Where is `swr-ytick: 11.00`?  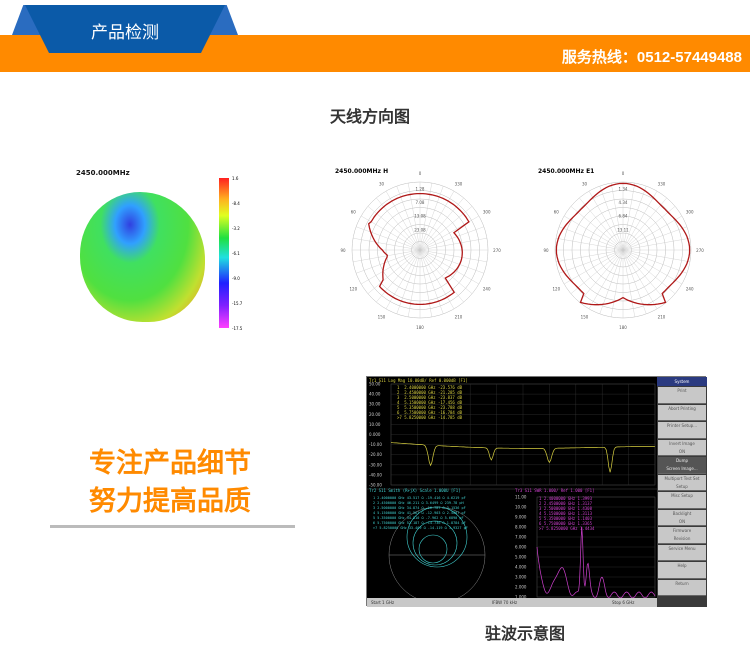 swr-ytick: 11.00 is located at coordinates (521, 497).